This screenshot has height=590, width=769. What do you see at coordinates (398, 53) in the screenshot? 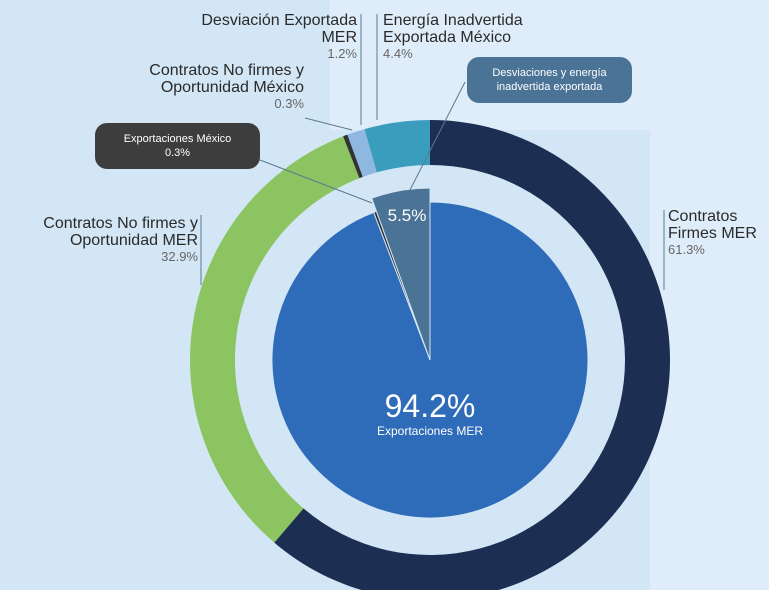
I see `label-value: 4.4%` at bounding box center [398, 53].